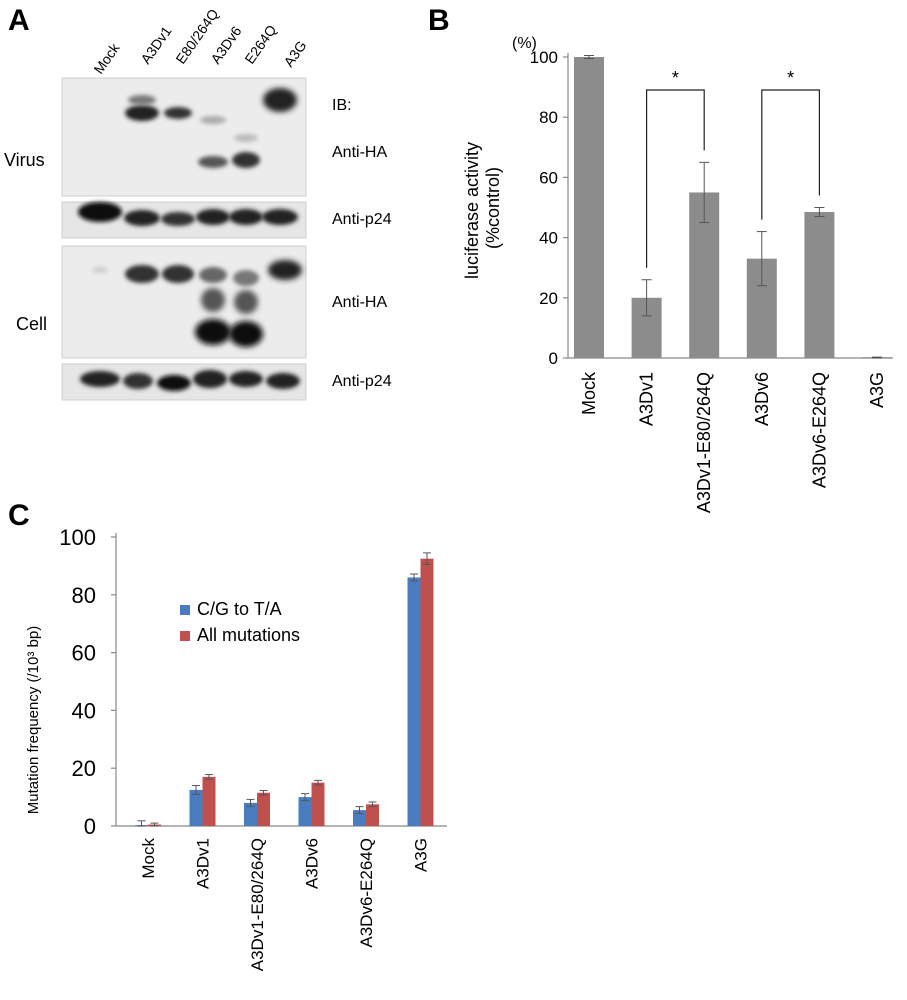  Describe the element at coordinates (318, 804) in the screenshot. I see `panel-c-bar-all-mutations-a3dv6` at that location.